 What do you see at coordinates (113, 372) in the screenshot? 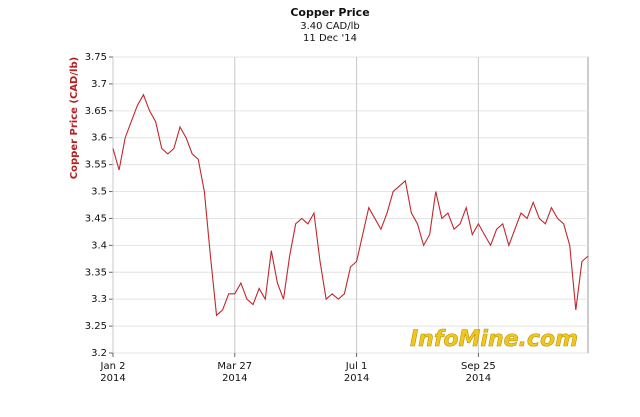
I see `x-tick-label: Jan 2 2014` at bounding box center [113, 372].